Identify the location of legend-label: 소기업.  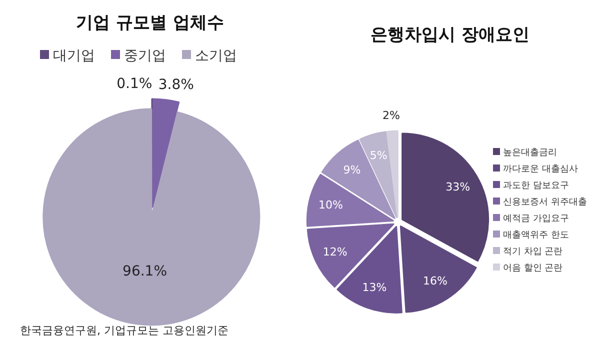
(216, 56).